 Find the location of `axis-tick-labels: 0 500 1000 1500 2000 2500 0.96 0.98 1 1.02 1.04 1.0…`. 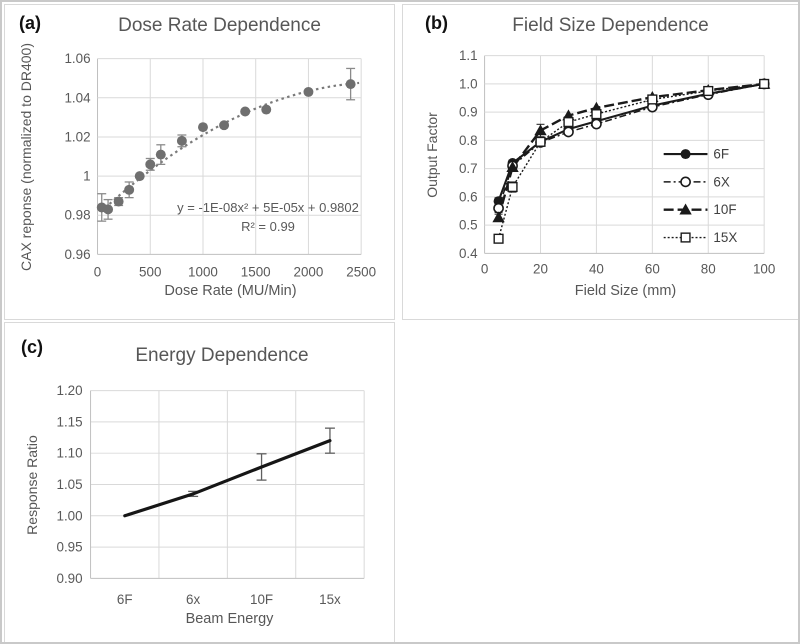

axis-tick-labels: 0 500 1000 1500 2000 2500 0.96 0.98 1 1.02 1.04 1.0… is located at coordinates (220, 165).